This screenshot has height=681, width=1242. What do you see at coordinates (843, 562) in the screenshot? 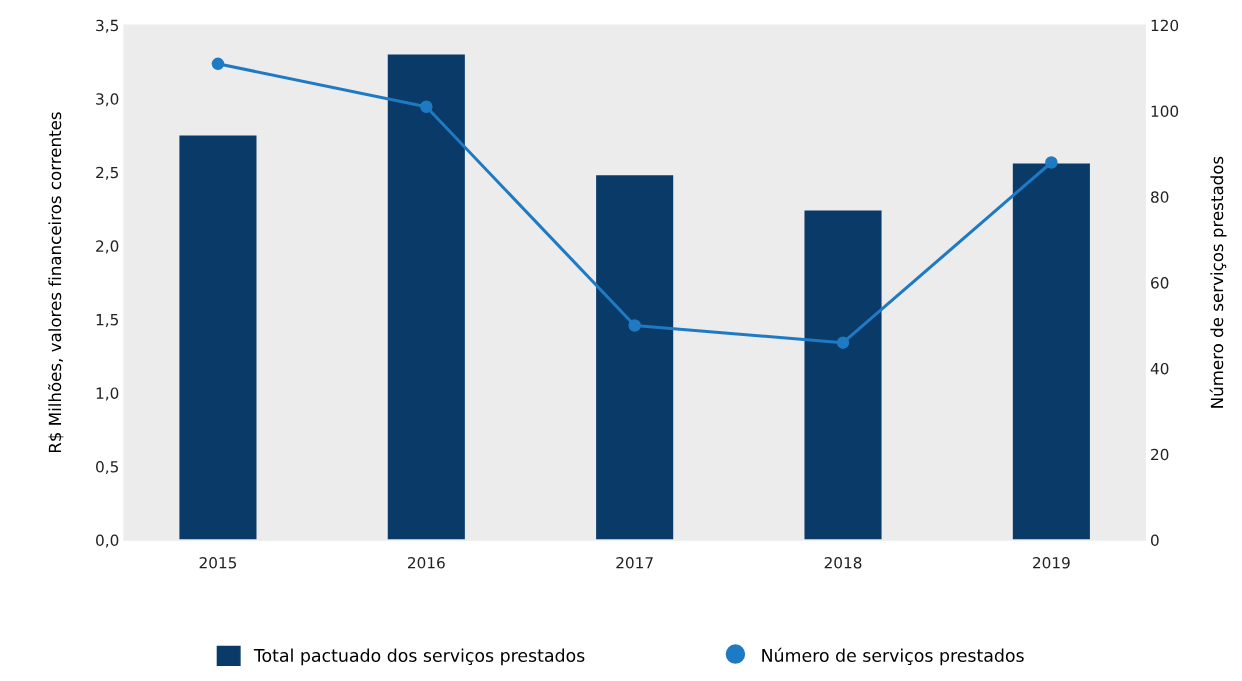
I see `x-tick-label: 2018` at bounding box center [843, 562].